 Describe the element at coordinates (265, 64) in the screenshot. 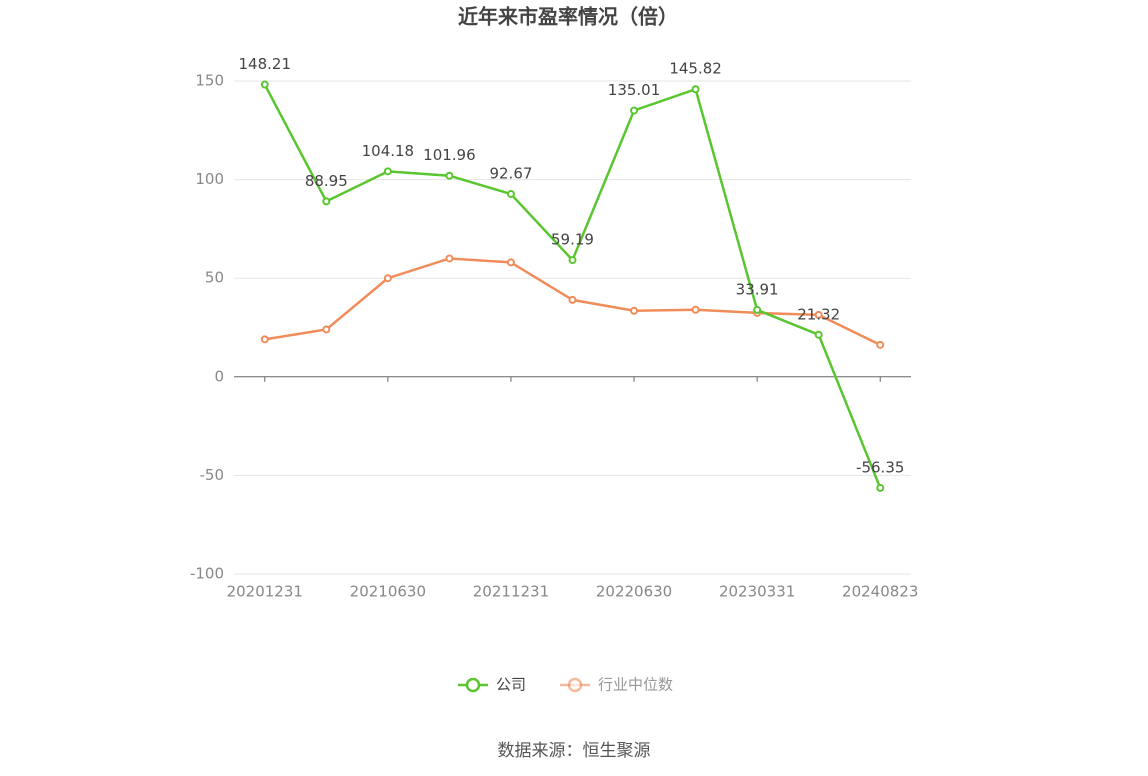

I see `data-label: 148.21` at that location.